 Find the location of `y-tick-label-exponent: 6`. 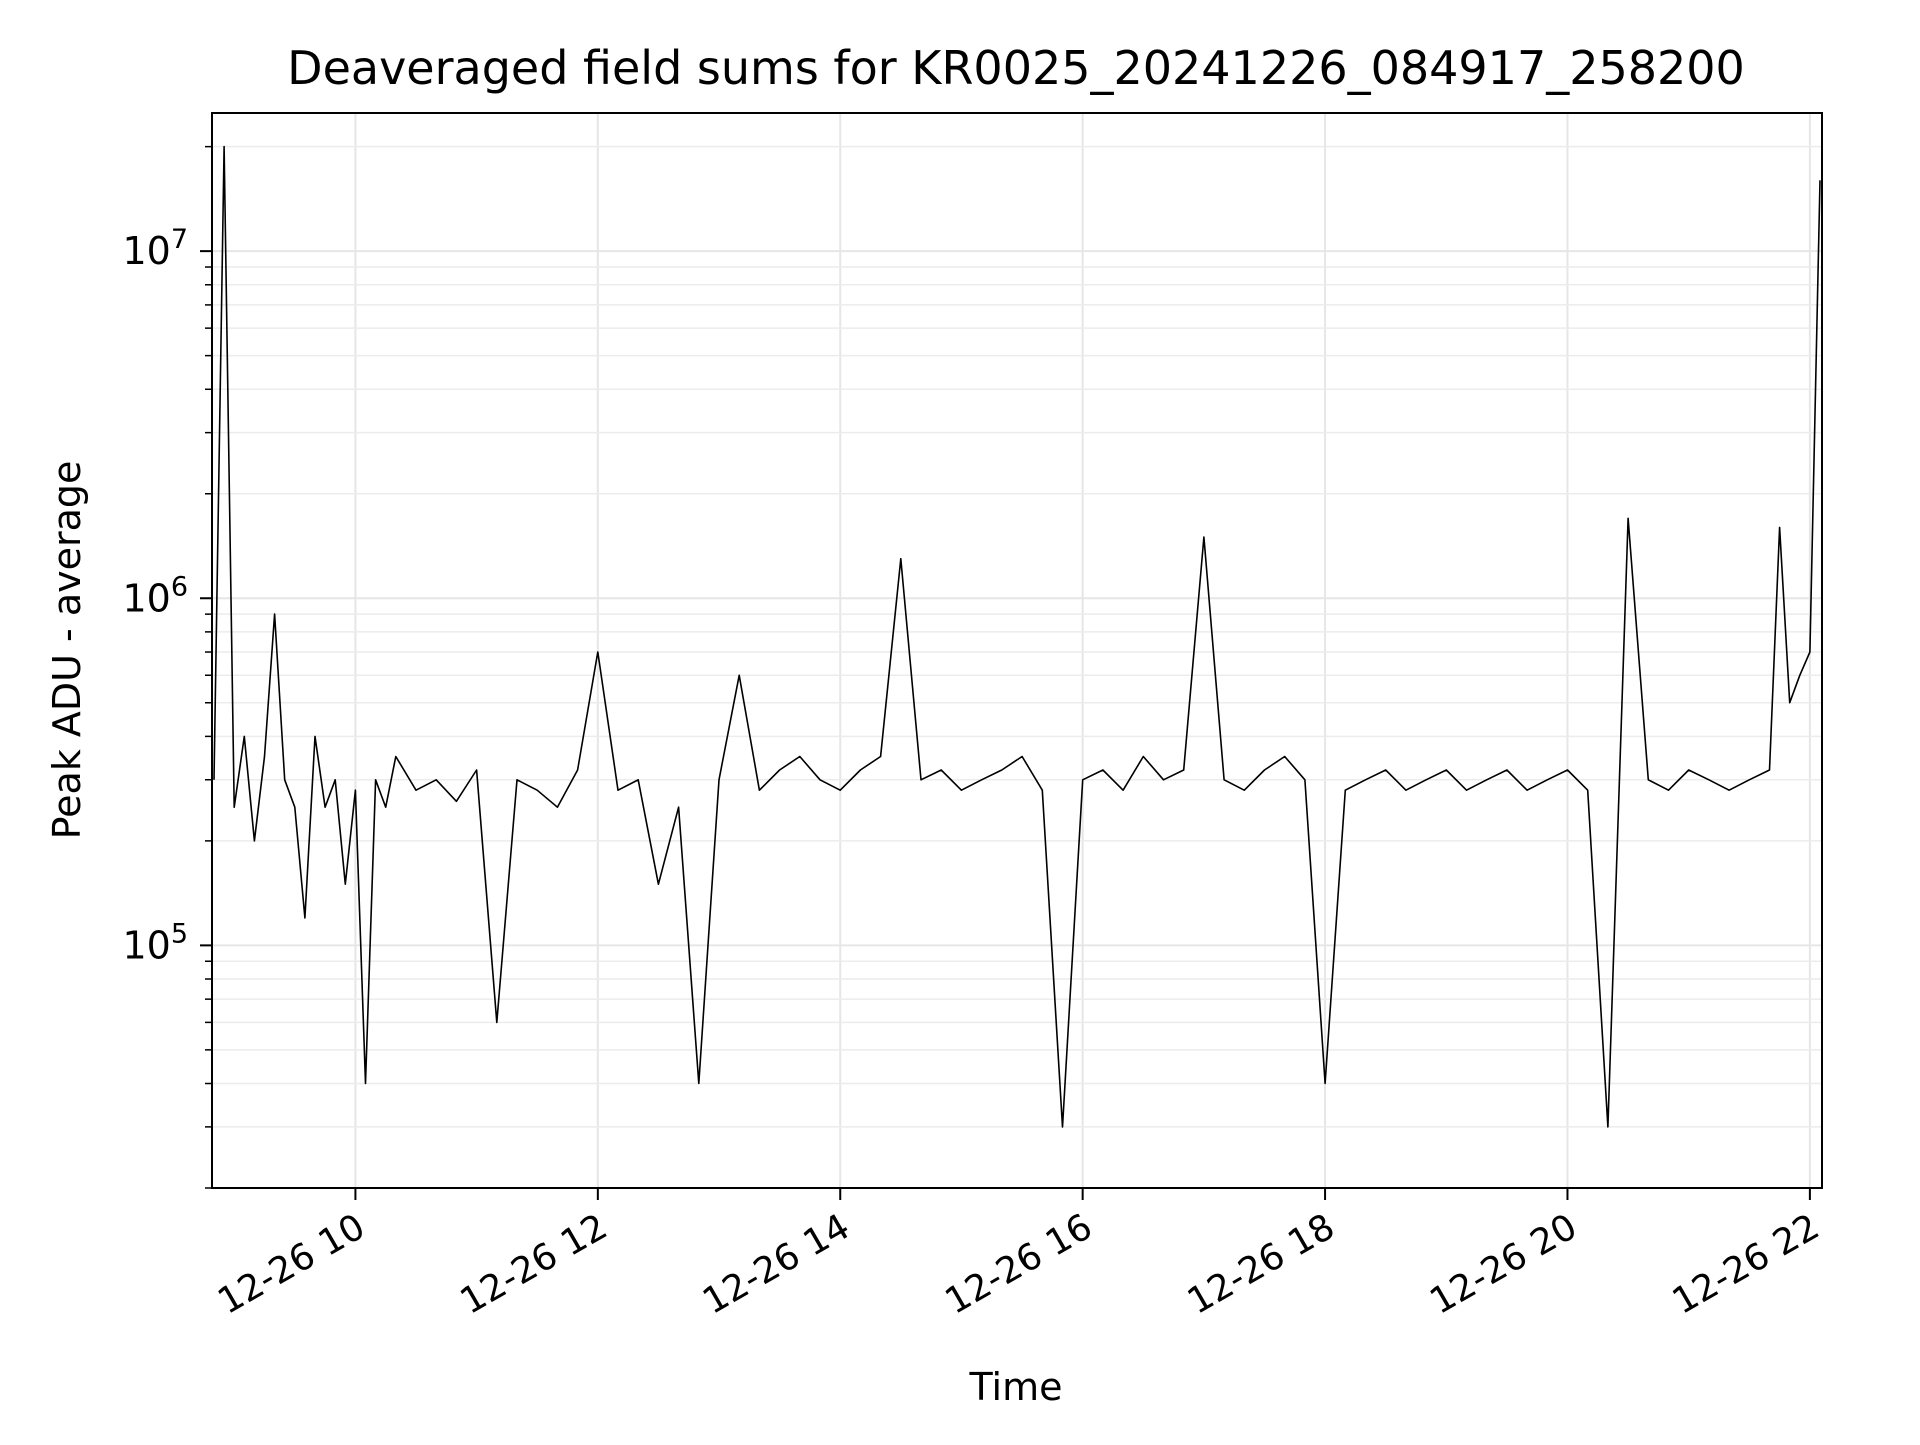

y-tick-label-exponent: 6 is located at coordinates (179, 586).